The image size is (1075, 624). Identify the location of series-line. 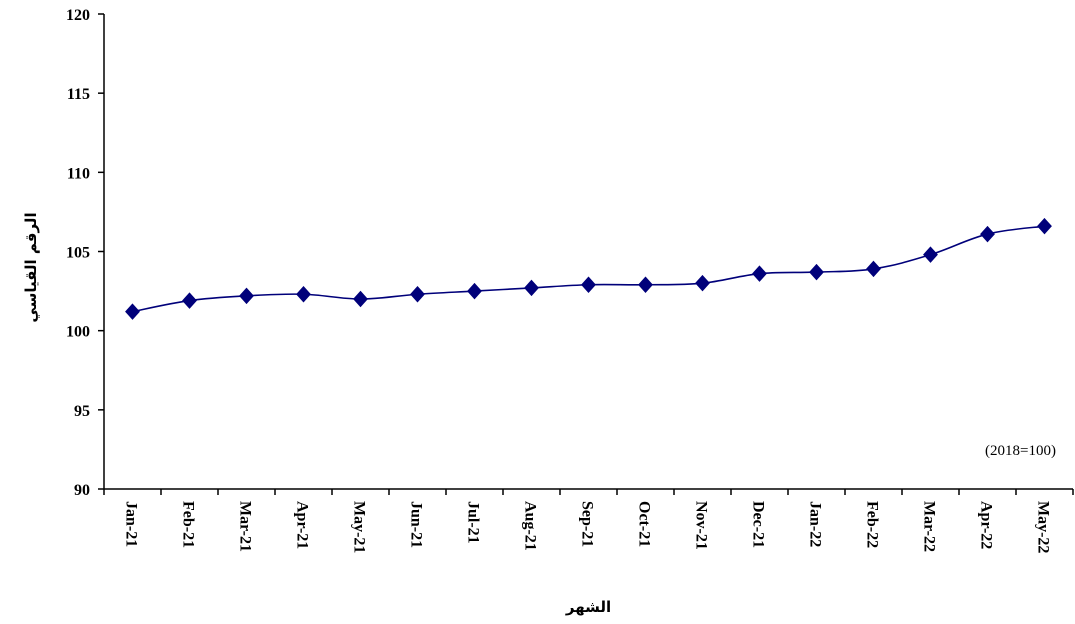
(588, 269).